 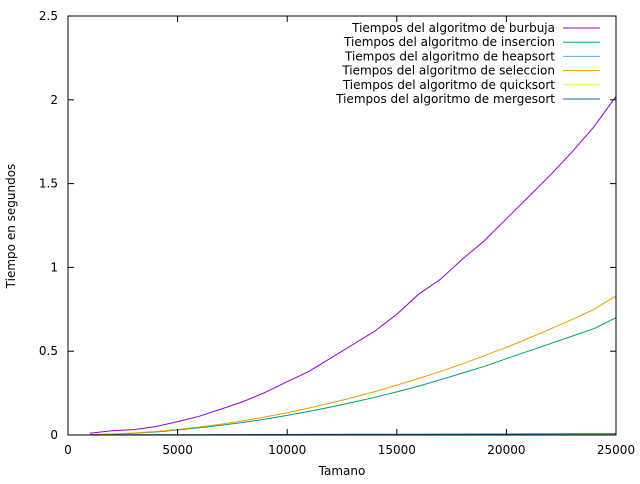 What do you see at coordinates (48, 16) in the screenshot?
I see `y-tick-label-5: 2.5` at bounding box center [48, 16].